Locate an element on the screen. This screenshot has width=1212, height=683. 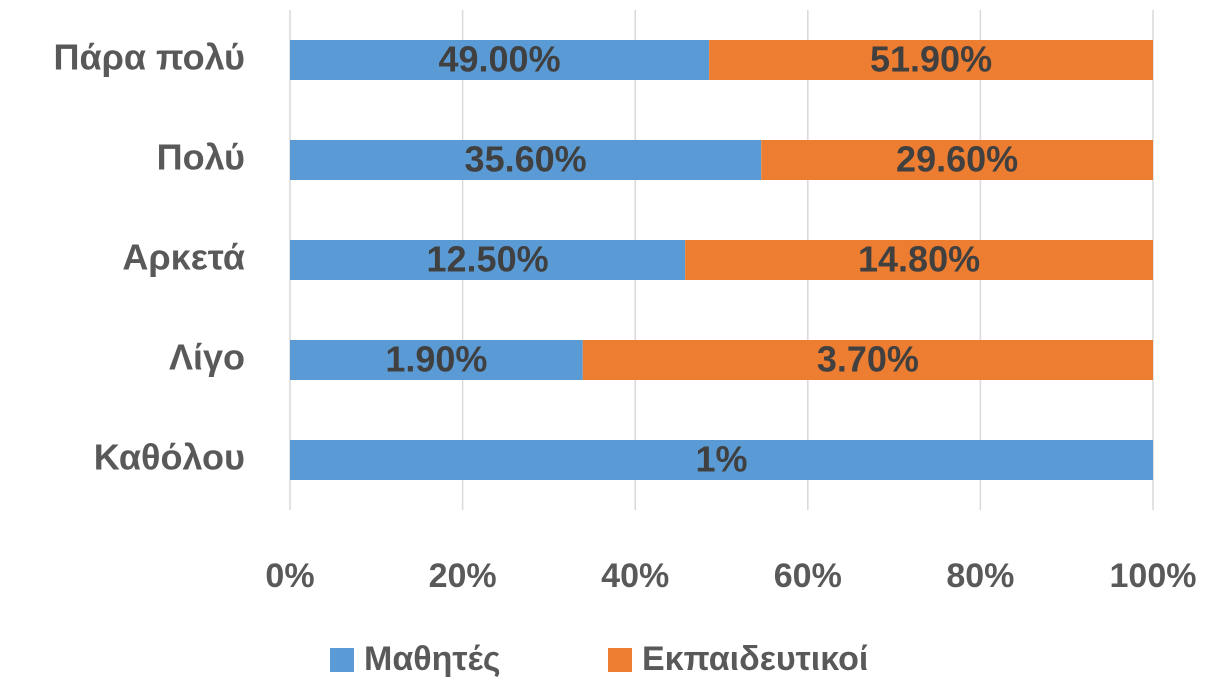
data-label: 1.90% is located at coordinates (436, 359).